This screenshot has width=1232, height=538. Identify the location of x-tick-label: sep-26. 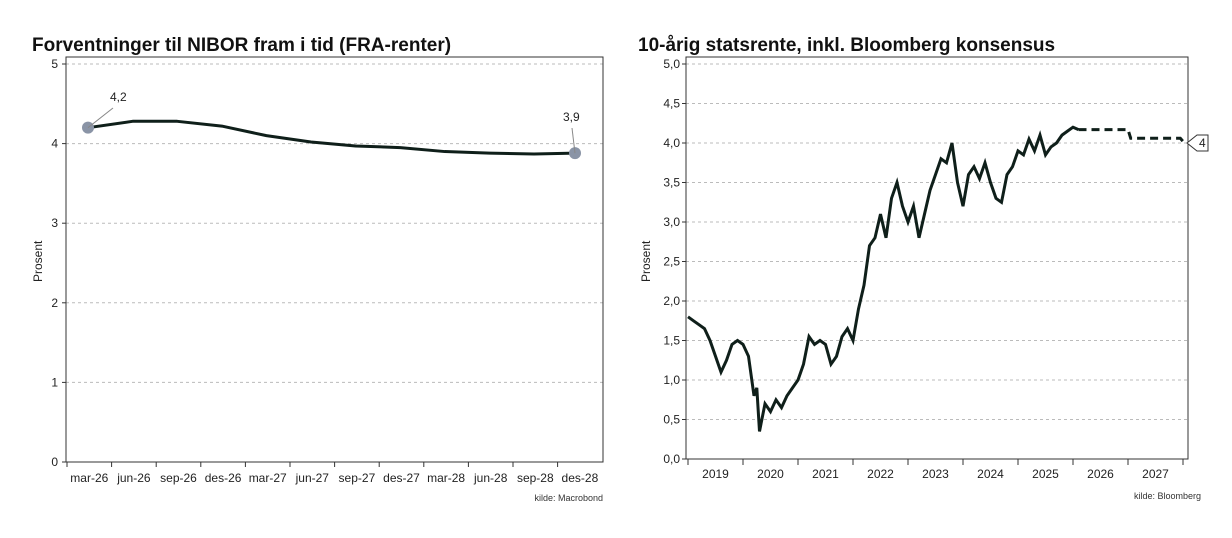
(178, 478).